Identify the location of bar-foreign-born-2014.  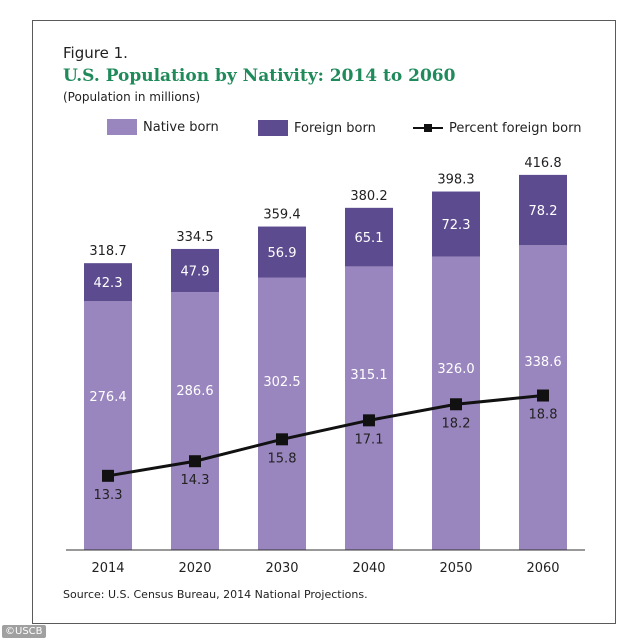
(108, 282).